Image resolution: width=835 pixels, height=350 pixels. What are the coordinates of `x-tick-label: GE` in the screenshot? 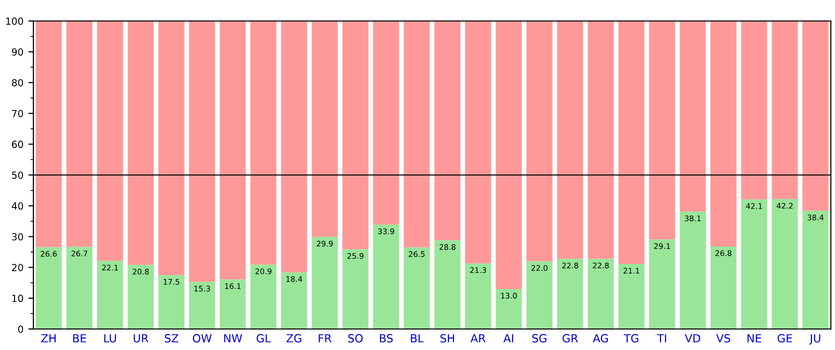 It's located at (785, 338).